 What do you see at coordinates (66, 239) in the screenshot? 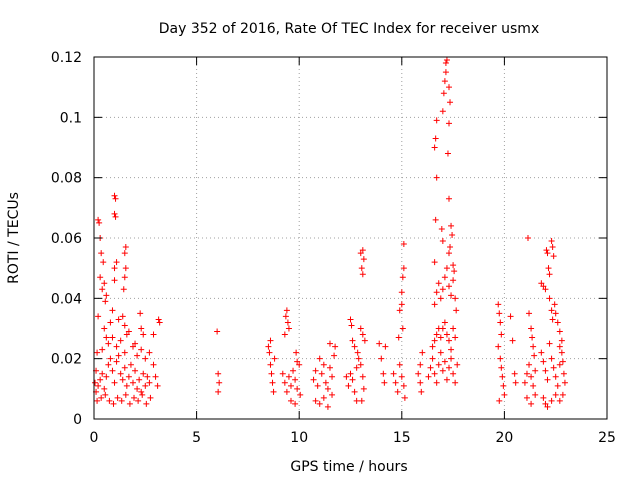
I see `y-tick-labels: 0 0.02 0.04 0.06 0.08 0.1 0.12` at bounding box center [66, 239].